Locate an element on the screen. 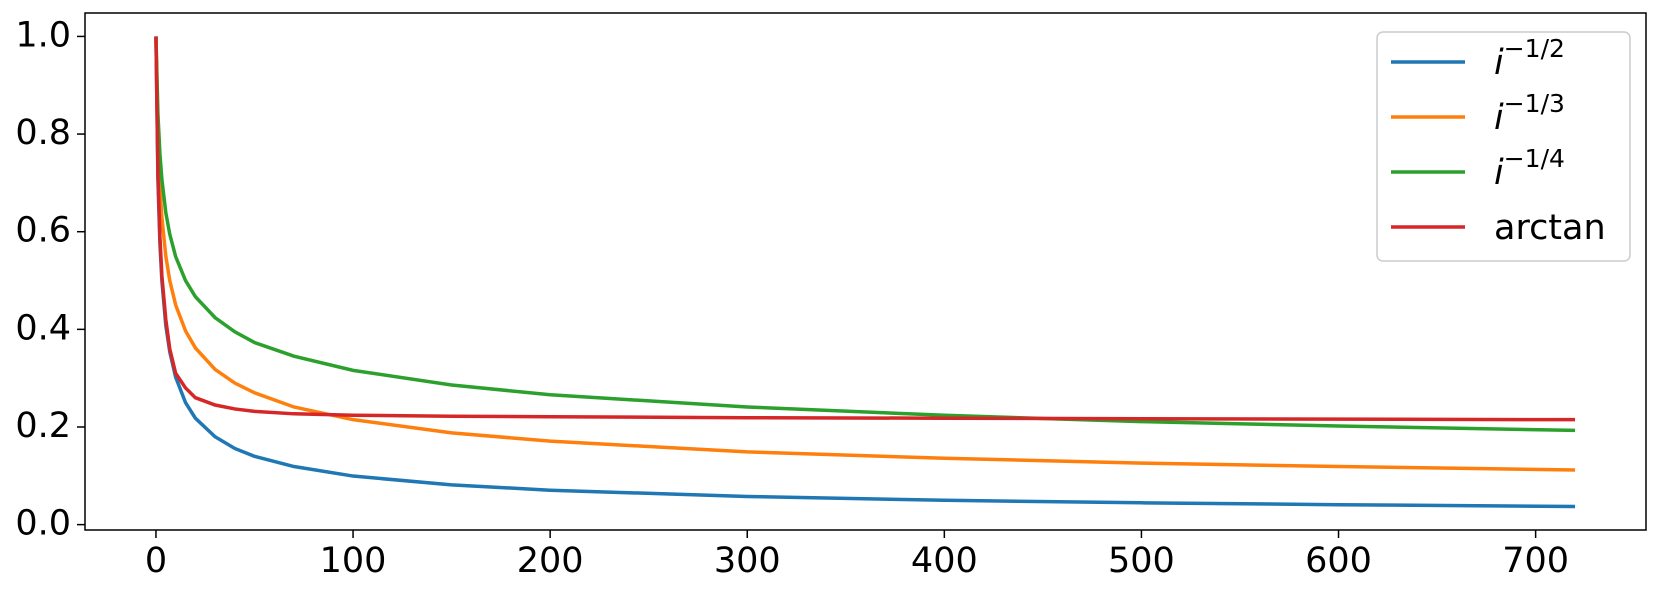  legend-box is located at coordinates (1503, 146).